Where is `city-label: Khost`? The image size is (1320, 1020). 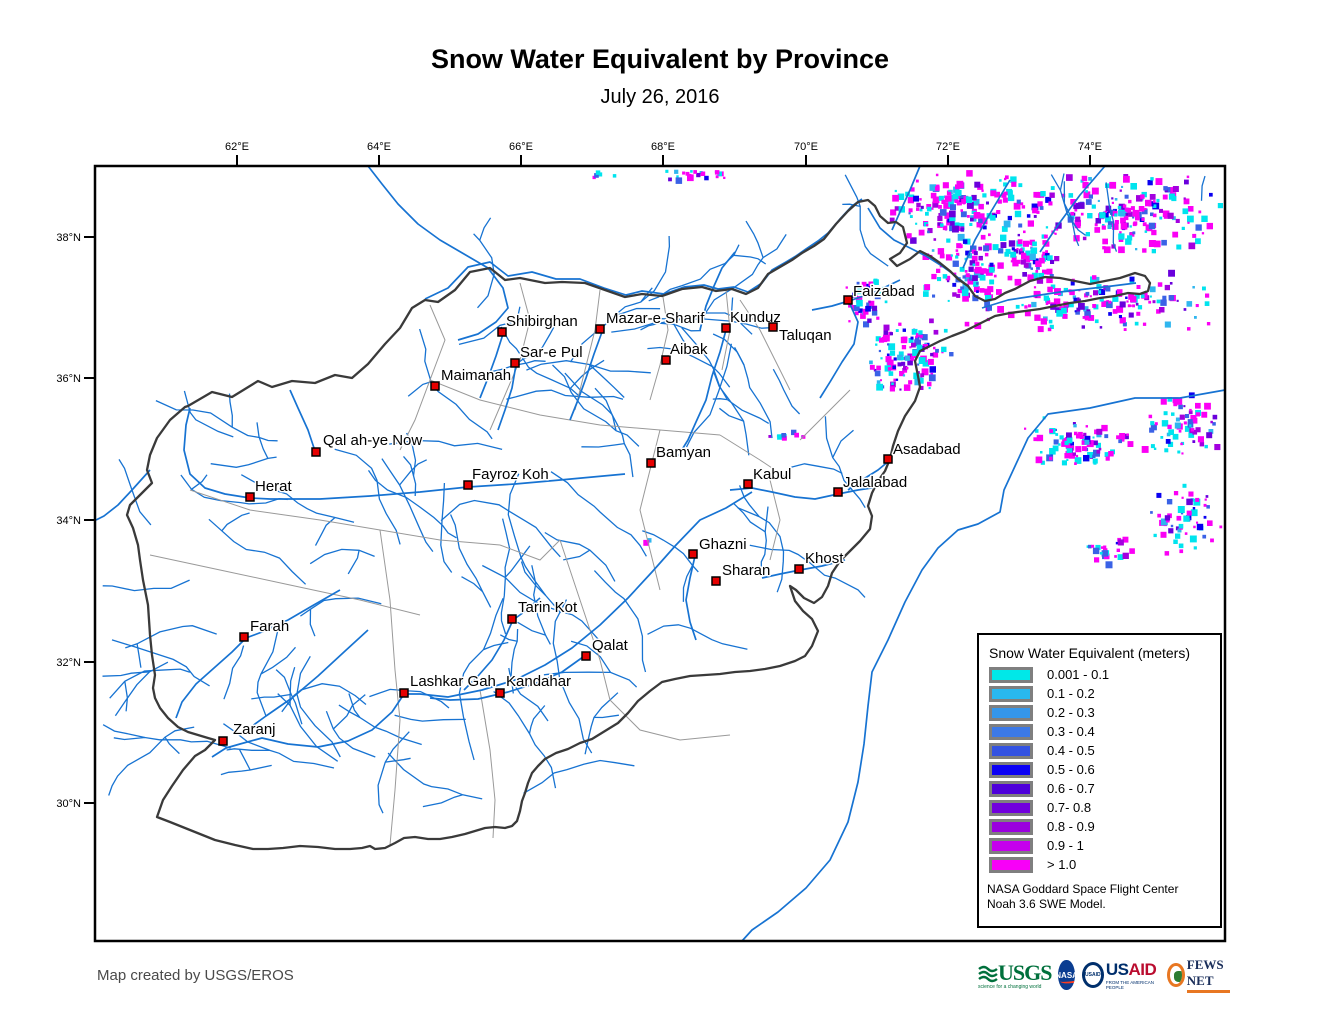
city-label: Khost is located at coordinates (824, 558).